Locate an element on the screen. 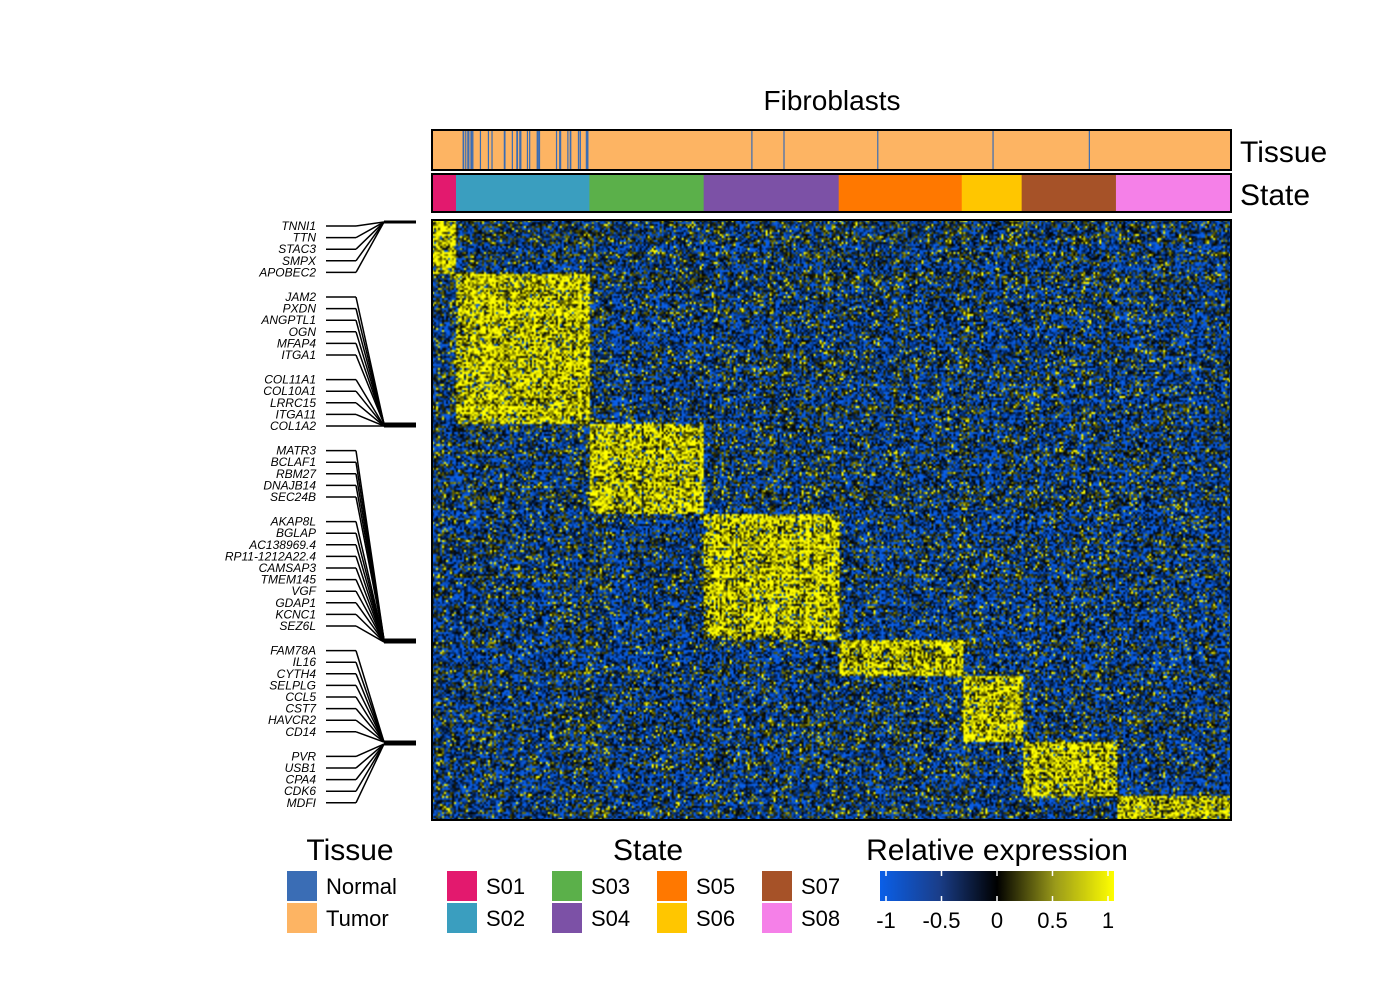  gene-label: CD14 is located at coordinates (300, 732).